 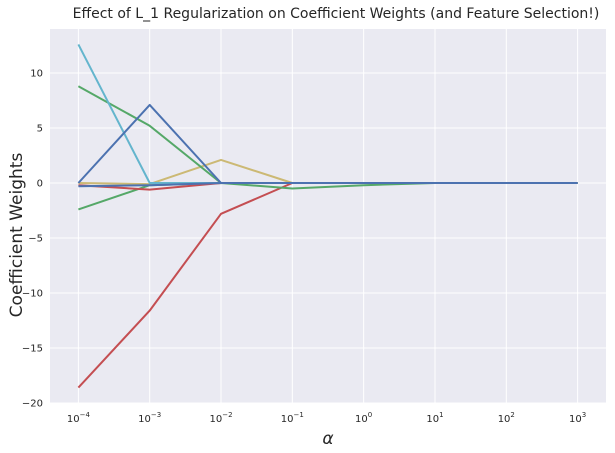 What do you see at coordinates (506, 418) in the screenshot?
I see `x-tick-label: 10²` at bounding box center [506, 418].